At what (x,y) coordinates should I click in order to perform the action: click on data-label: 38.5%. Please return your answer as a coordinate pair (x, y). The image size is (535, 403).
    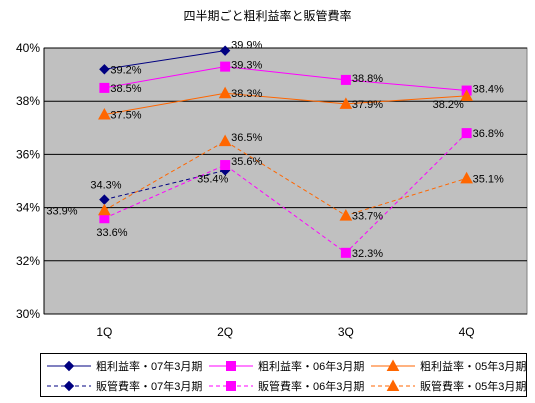
    Looking at the image, I should click on (125, 89).